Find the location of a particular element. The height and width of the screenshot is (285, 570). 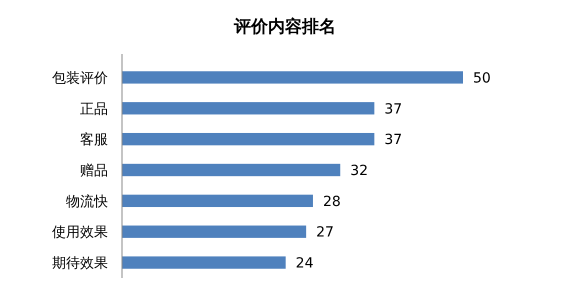

y-tick-label: 正品 is located at coordinates (94, 109).